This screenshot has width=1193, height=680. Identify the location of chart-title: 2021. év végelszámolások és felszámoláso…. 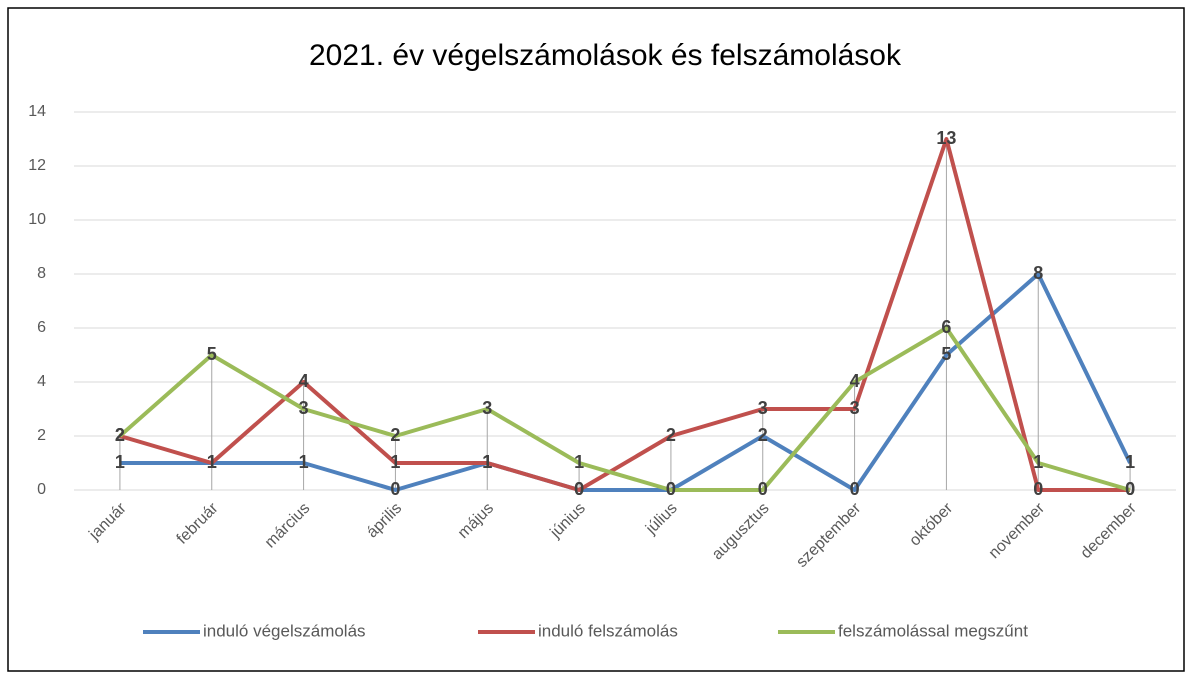
(605, 55).